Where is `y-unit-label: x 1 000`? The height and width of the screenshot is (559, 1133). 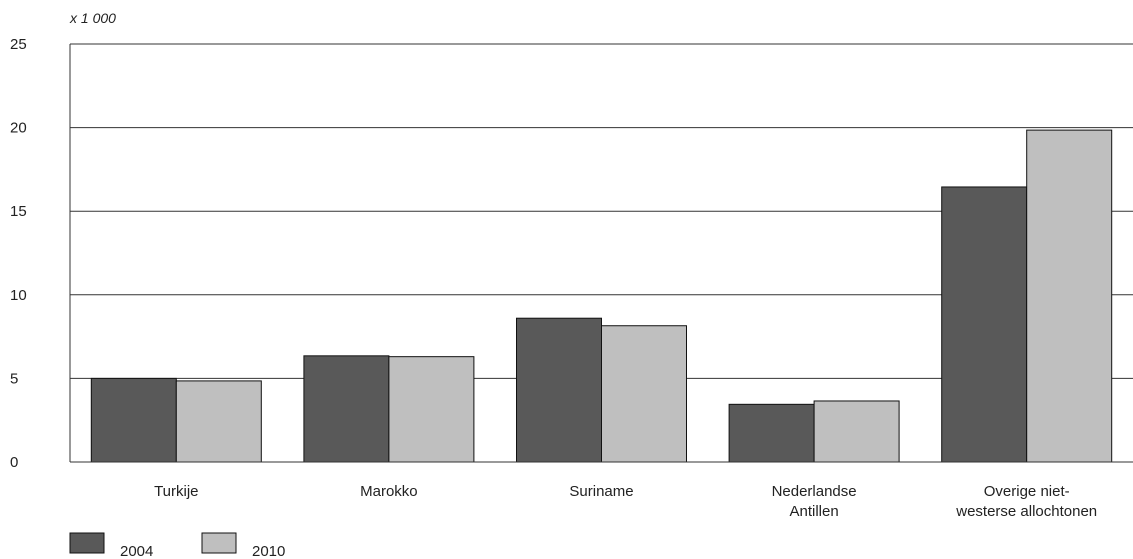
y-unit-label: x 1 000 is located at coordinates (92, 18).